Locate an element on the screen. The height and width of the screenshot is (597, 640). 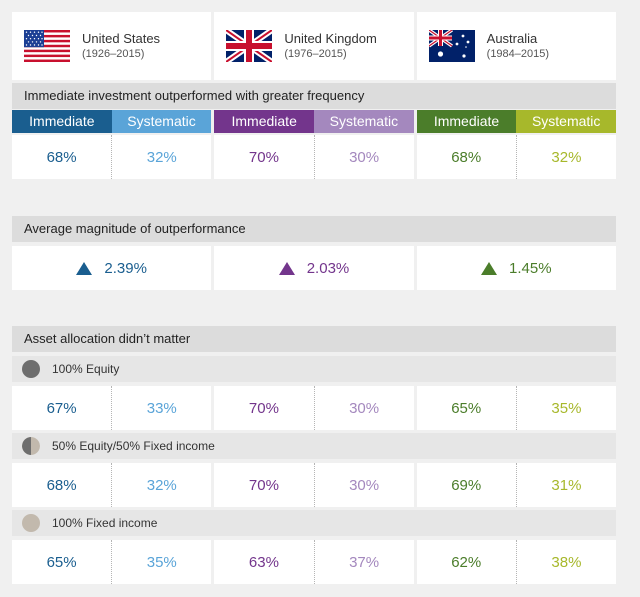
us-values: 65% 35% is located at coordinates (112, 562).